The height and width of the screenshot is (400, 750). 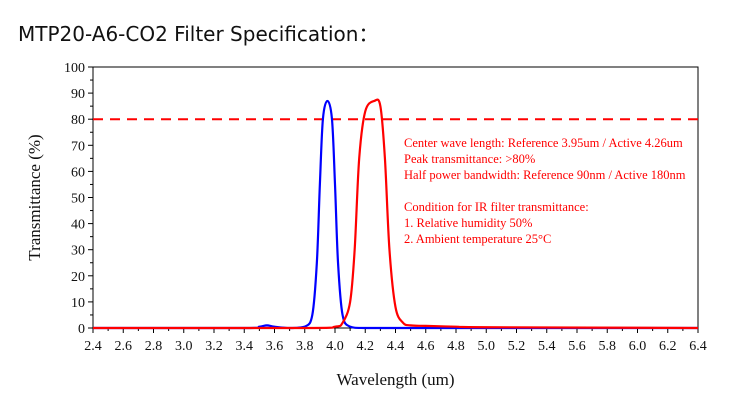 I want to click on y-tick-label: 70, so click(x=78, y=146).